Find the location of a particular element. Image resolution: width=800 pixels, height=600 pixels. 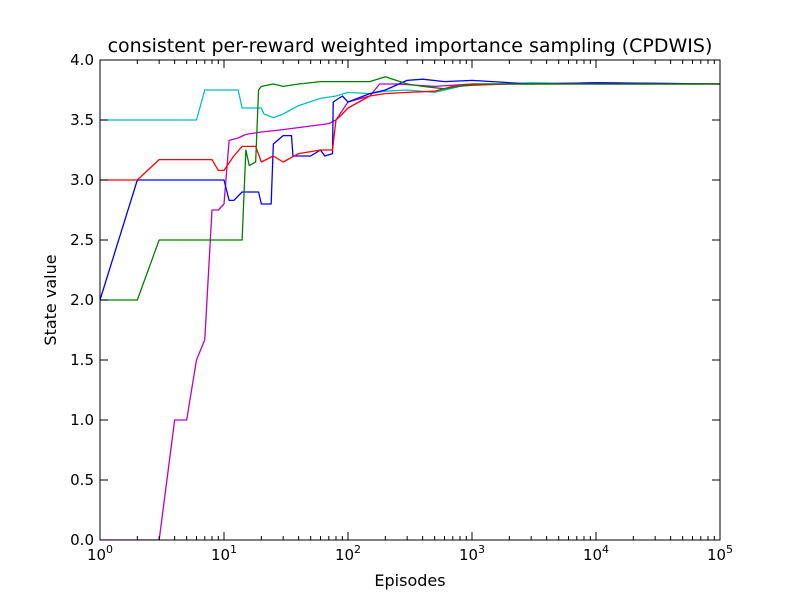

y-axis-label: State value is located at coordinates (50, 299).